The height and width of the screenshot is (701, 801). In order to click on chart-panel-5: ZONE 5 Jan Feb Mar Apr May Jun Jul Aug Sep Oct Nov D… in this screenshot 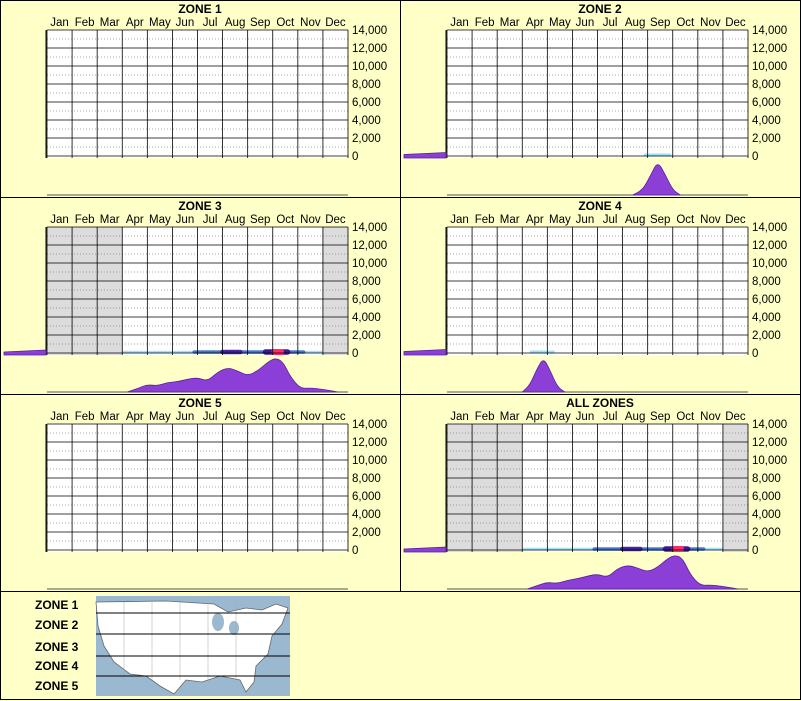, I will do `click(200, 493)`.